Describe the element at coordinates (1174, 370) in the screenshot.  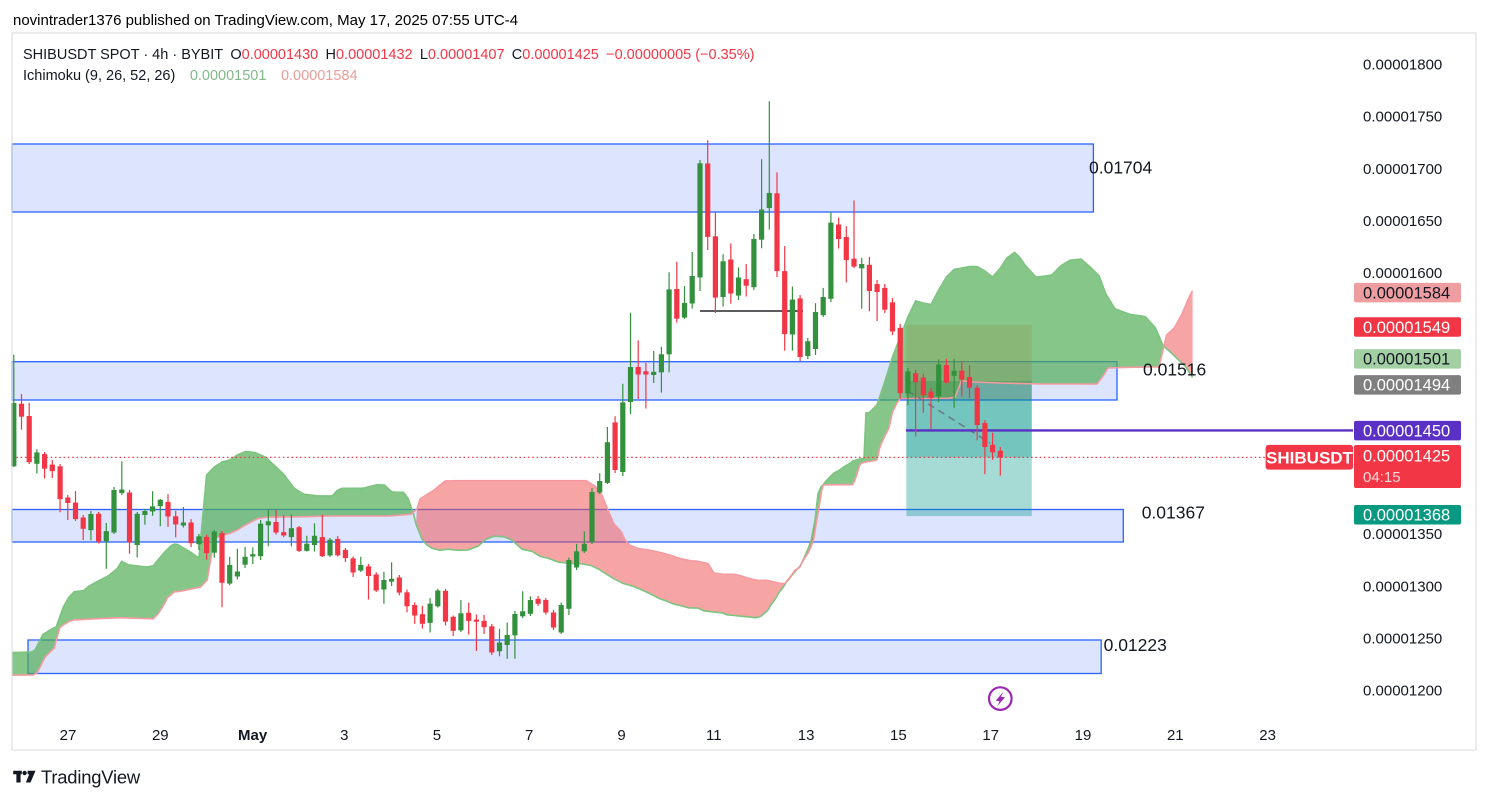
I see `svg-text: 0.01516` at that location.